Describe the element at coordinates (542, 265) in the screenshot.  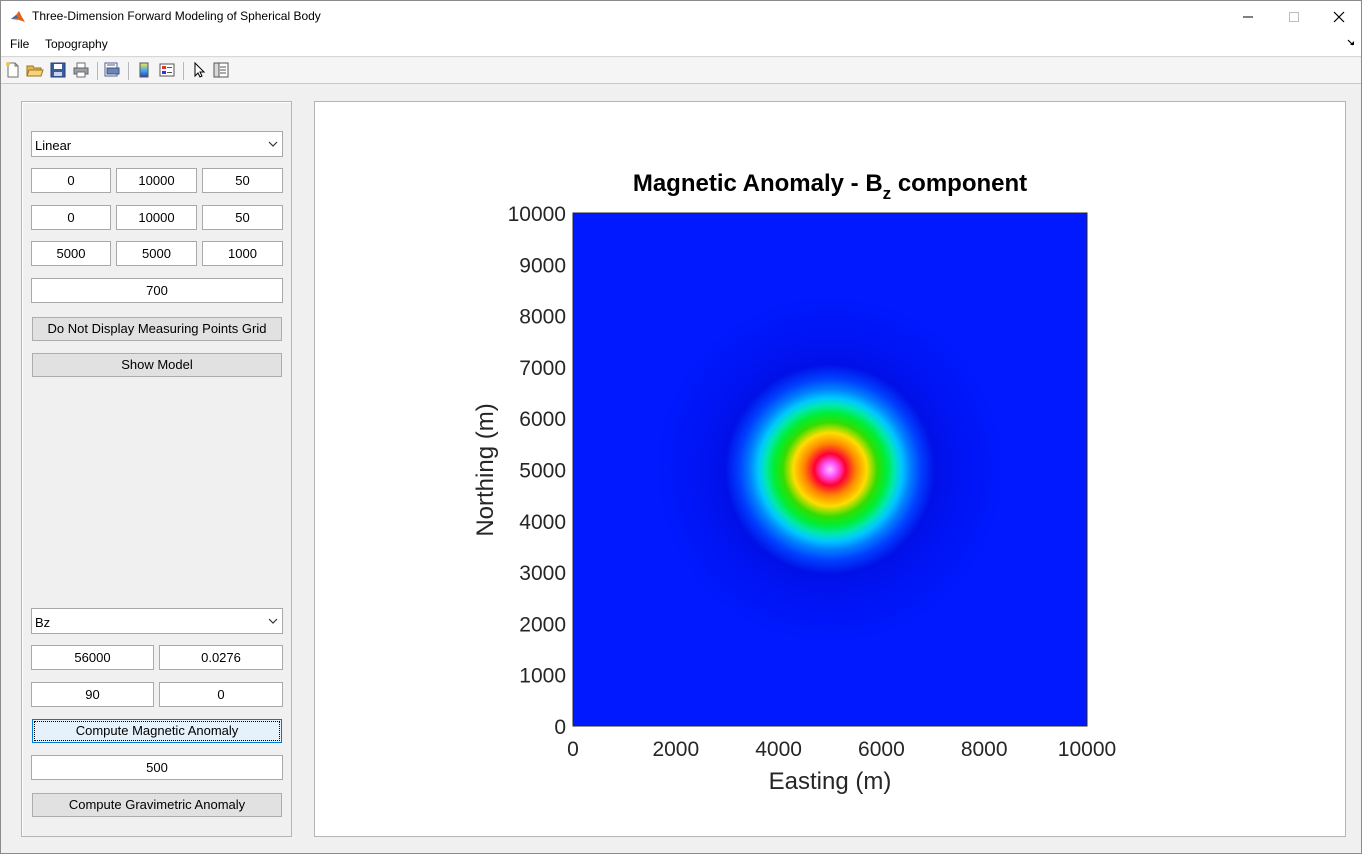
I see `y-tick-label: 9000` at that location.